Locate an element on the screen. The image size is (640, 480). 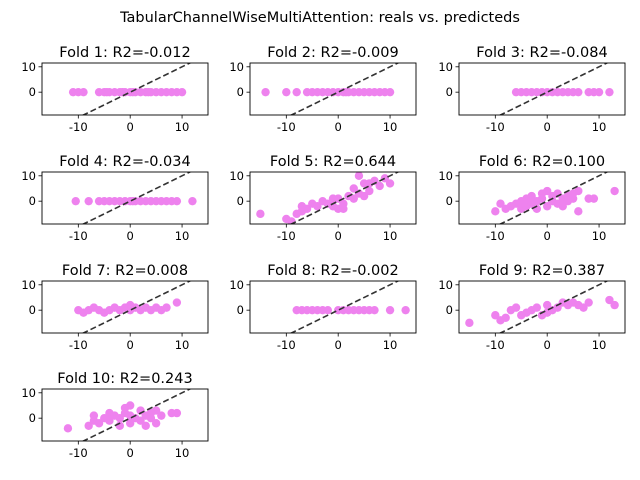
subplot-title: Fold 8: R2=-0.002 is located at coordinates (332, 271).